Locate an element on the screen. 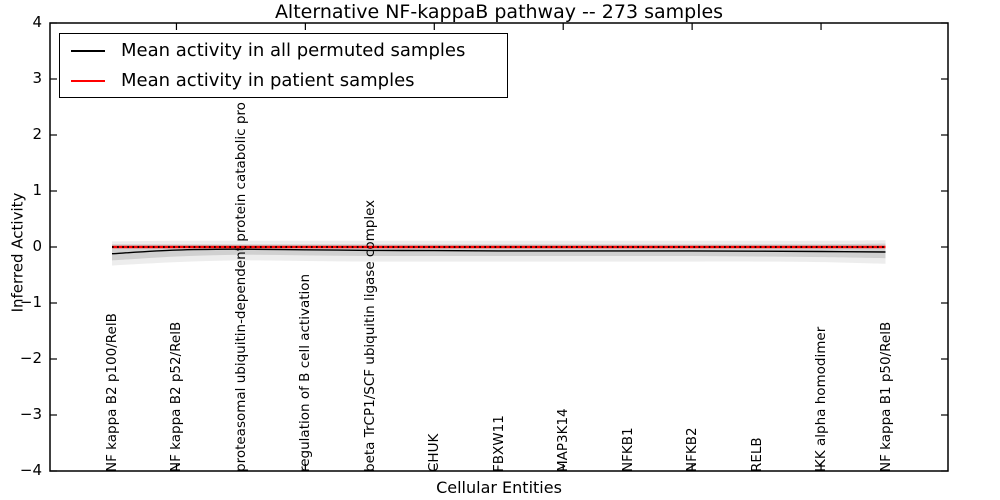  y-tick-label: −1 is located at coordinates (30, 302).